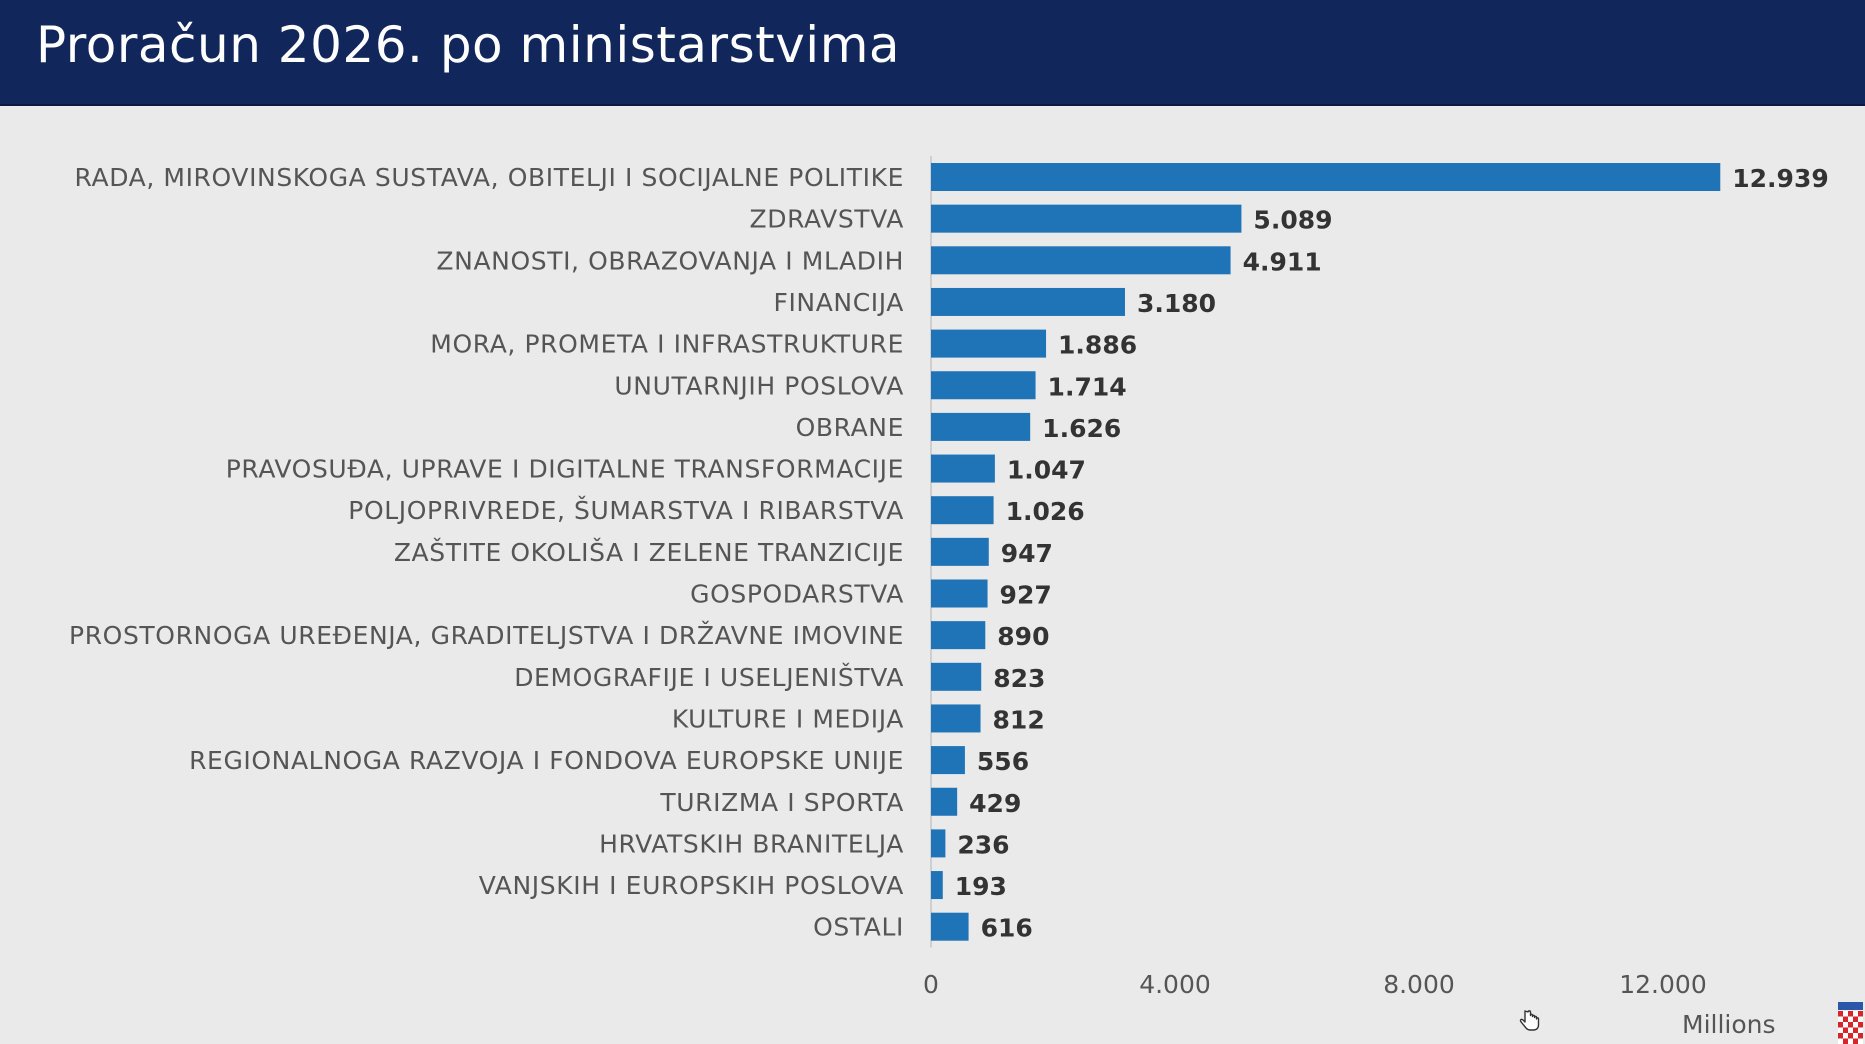 The image size is (1865, 1044). I want to click on value-label: 4.911, so click(1282, 261).